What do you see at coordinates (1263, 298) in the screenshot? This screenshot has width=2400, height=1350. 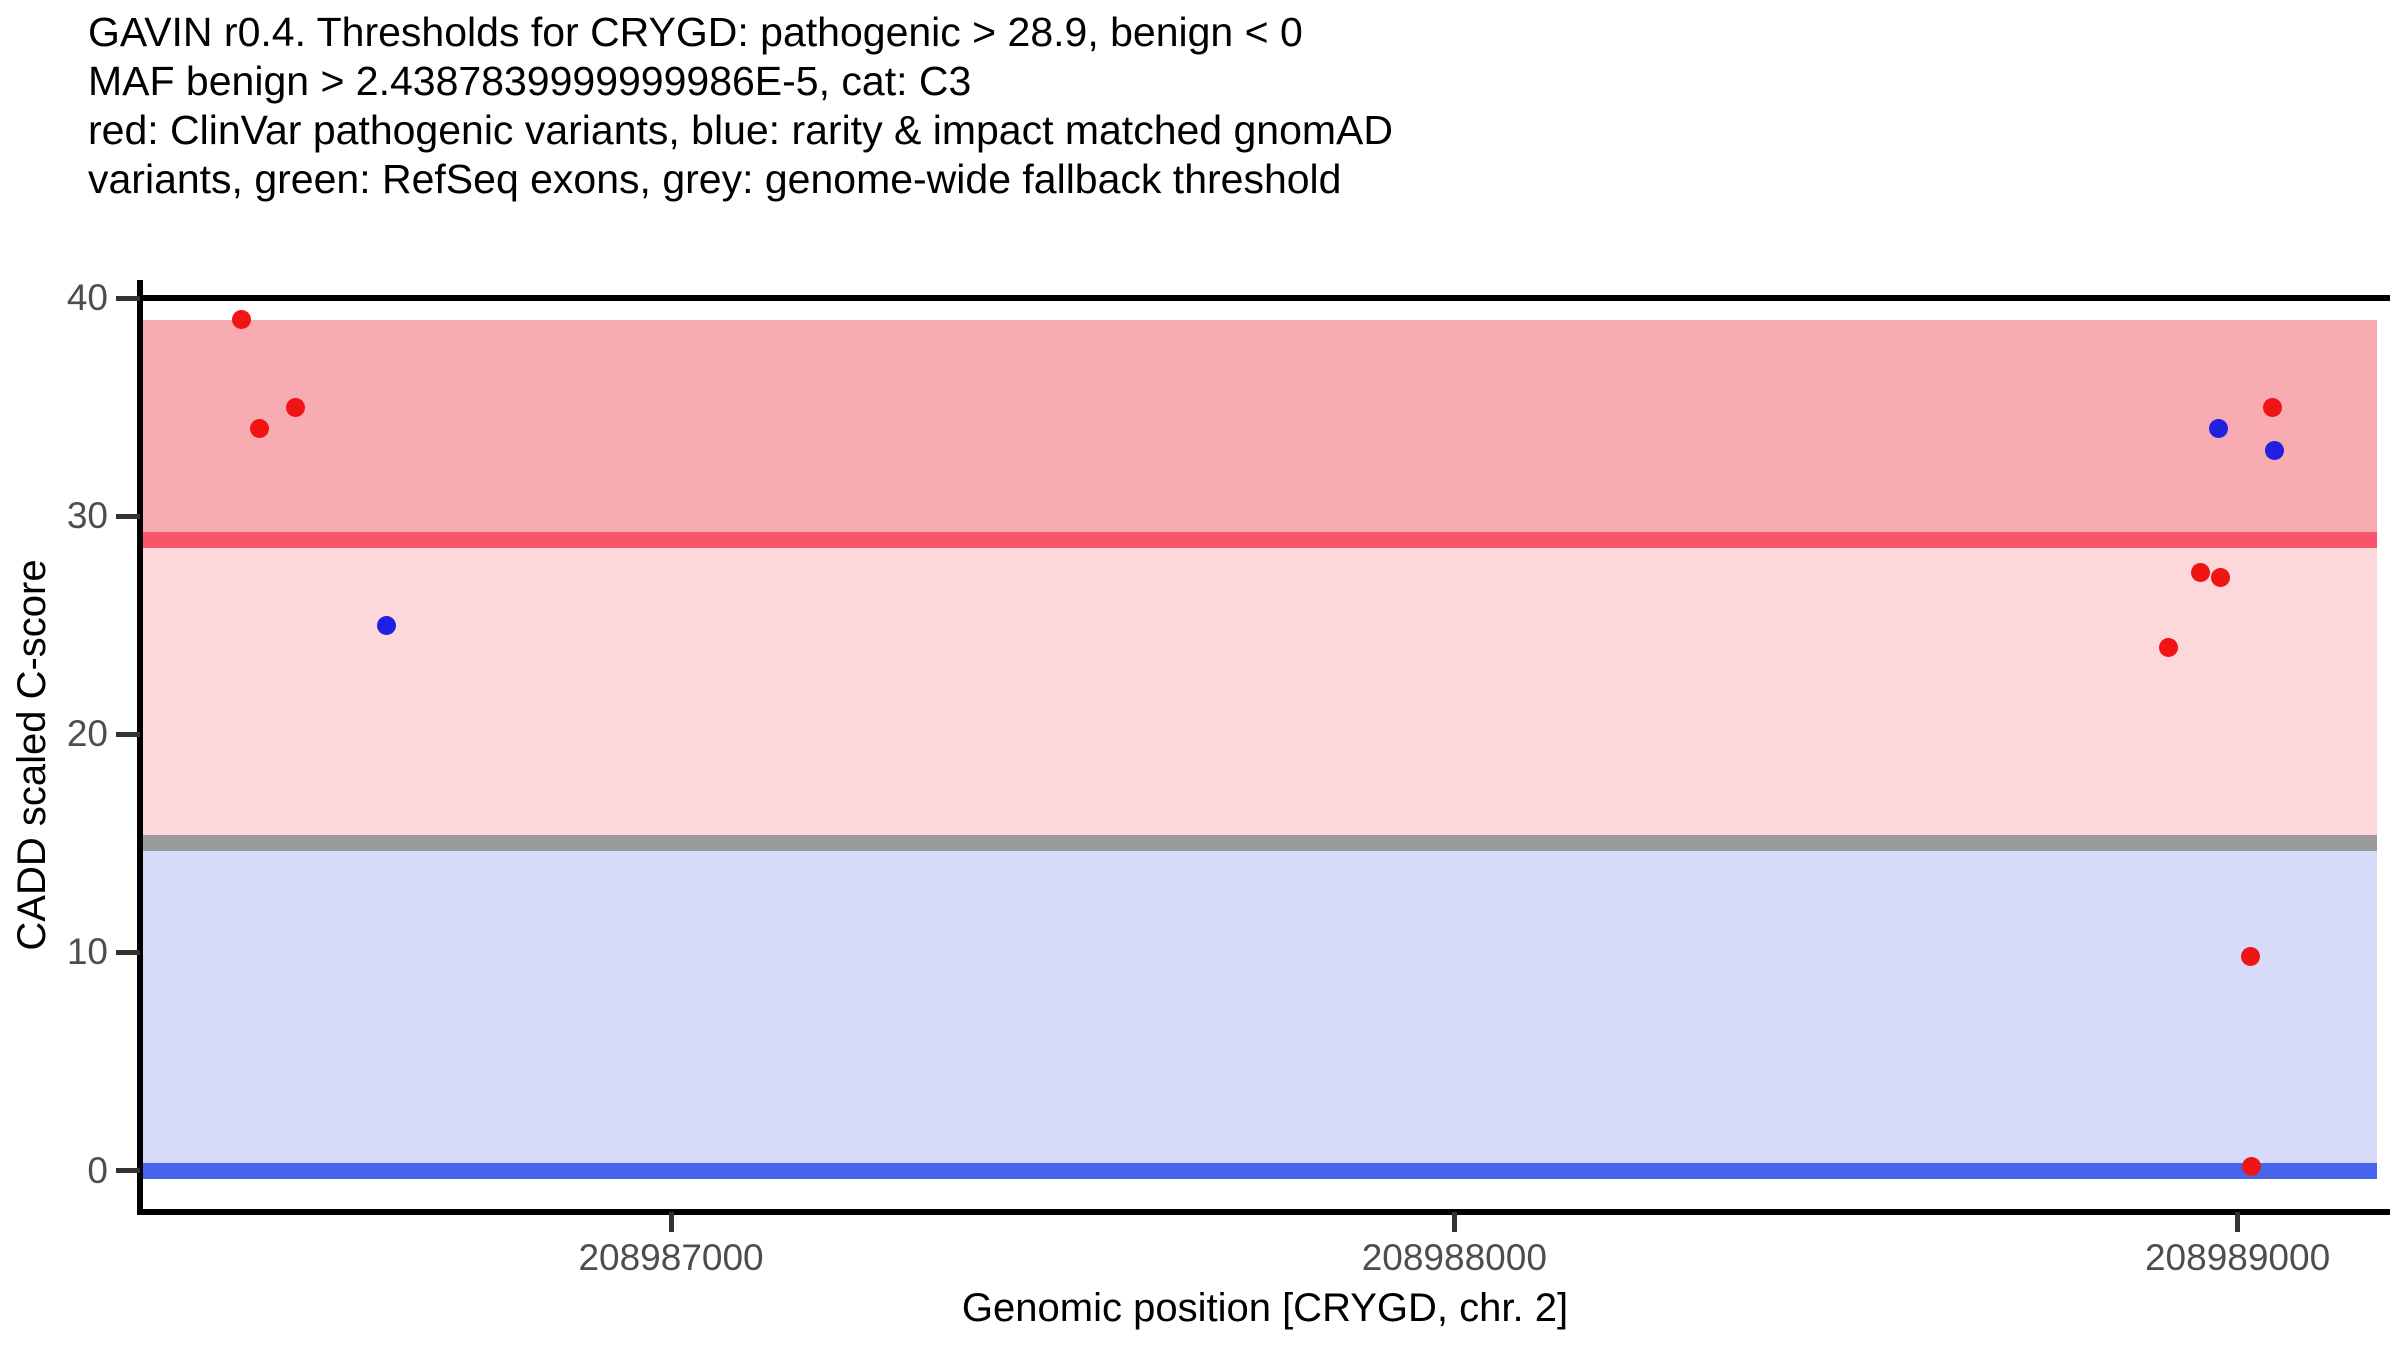 I see `panel-top-border` at bounding box center [1263, 298].